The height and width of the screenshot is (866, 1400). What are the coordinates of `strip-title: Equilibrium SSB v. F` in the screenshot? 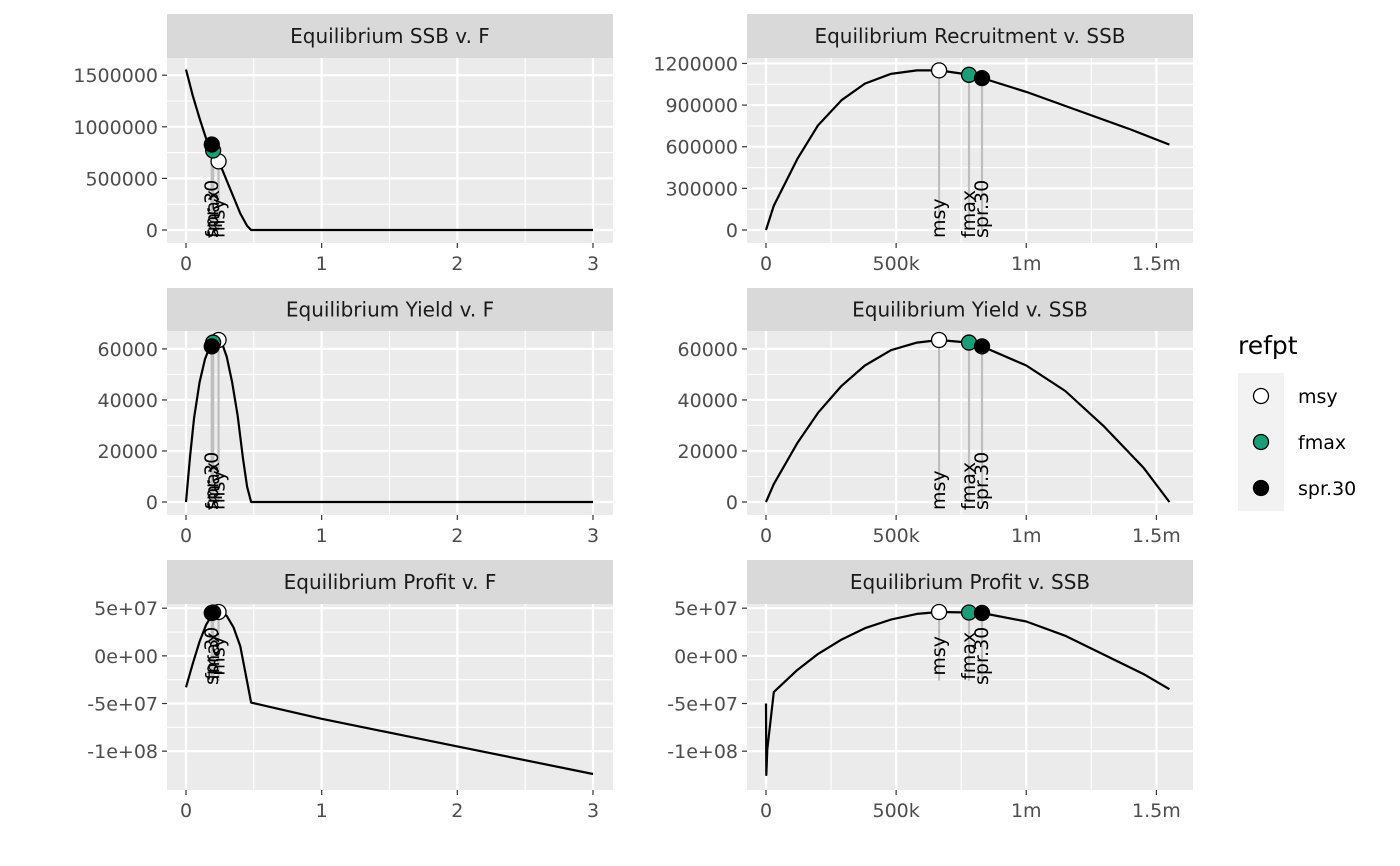 It's located at (390, 36).